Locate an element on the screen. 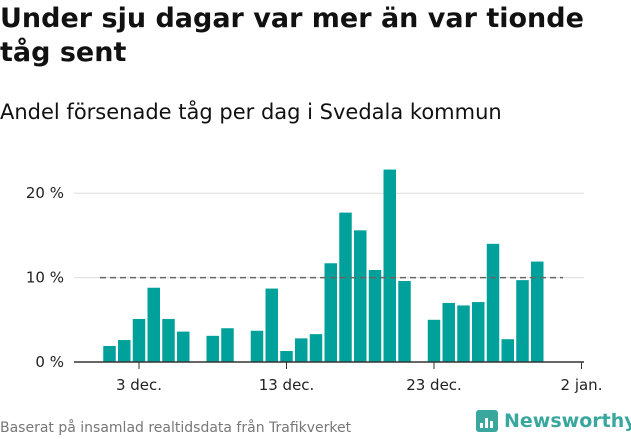 This screenshot has height=439, width=631. y-axis-ticks: 0 % 10 % 20 % is located at coordinates (45, 277).